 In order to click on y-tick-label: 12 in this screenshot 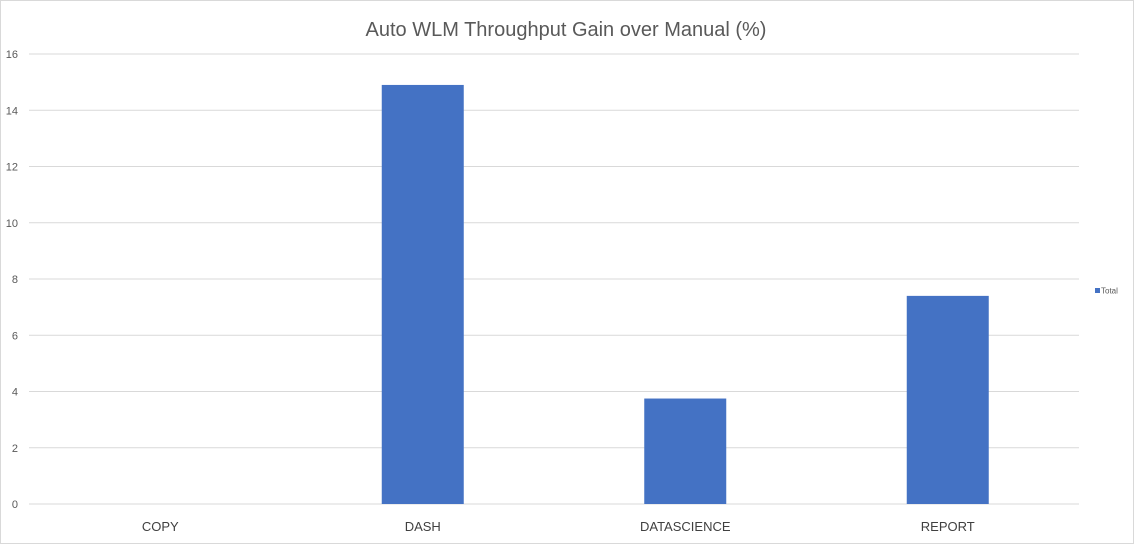, I will do `click(12, 168)`.